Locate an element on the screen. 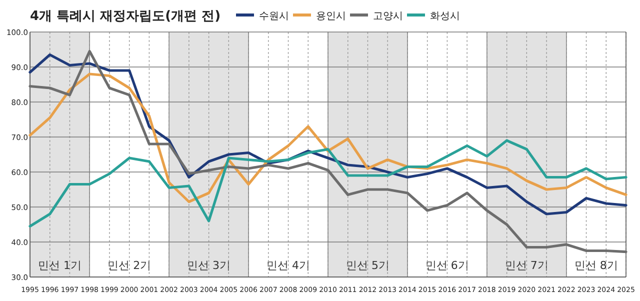 The width and height of the screenshot is (640, 301). legend-label: 수원시 is located at coordinates (274, 16).